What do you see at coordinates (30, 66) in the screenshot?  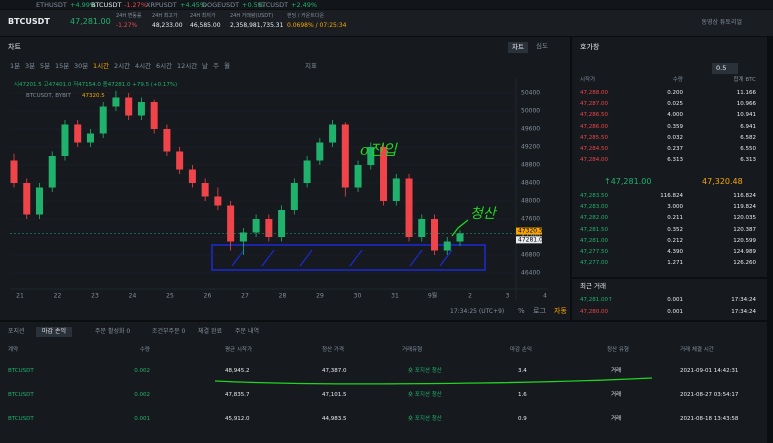 I see `timeframe: 3분` at bounding box center [30, 66].